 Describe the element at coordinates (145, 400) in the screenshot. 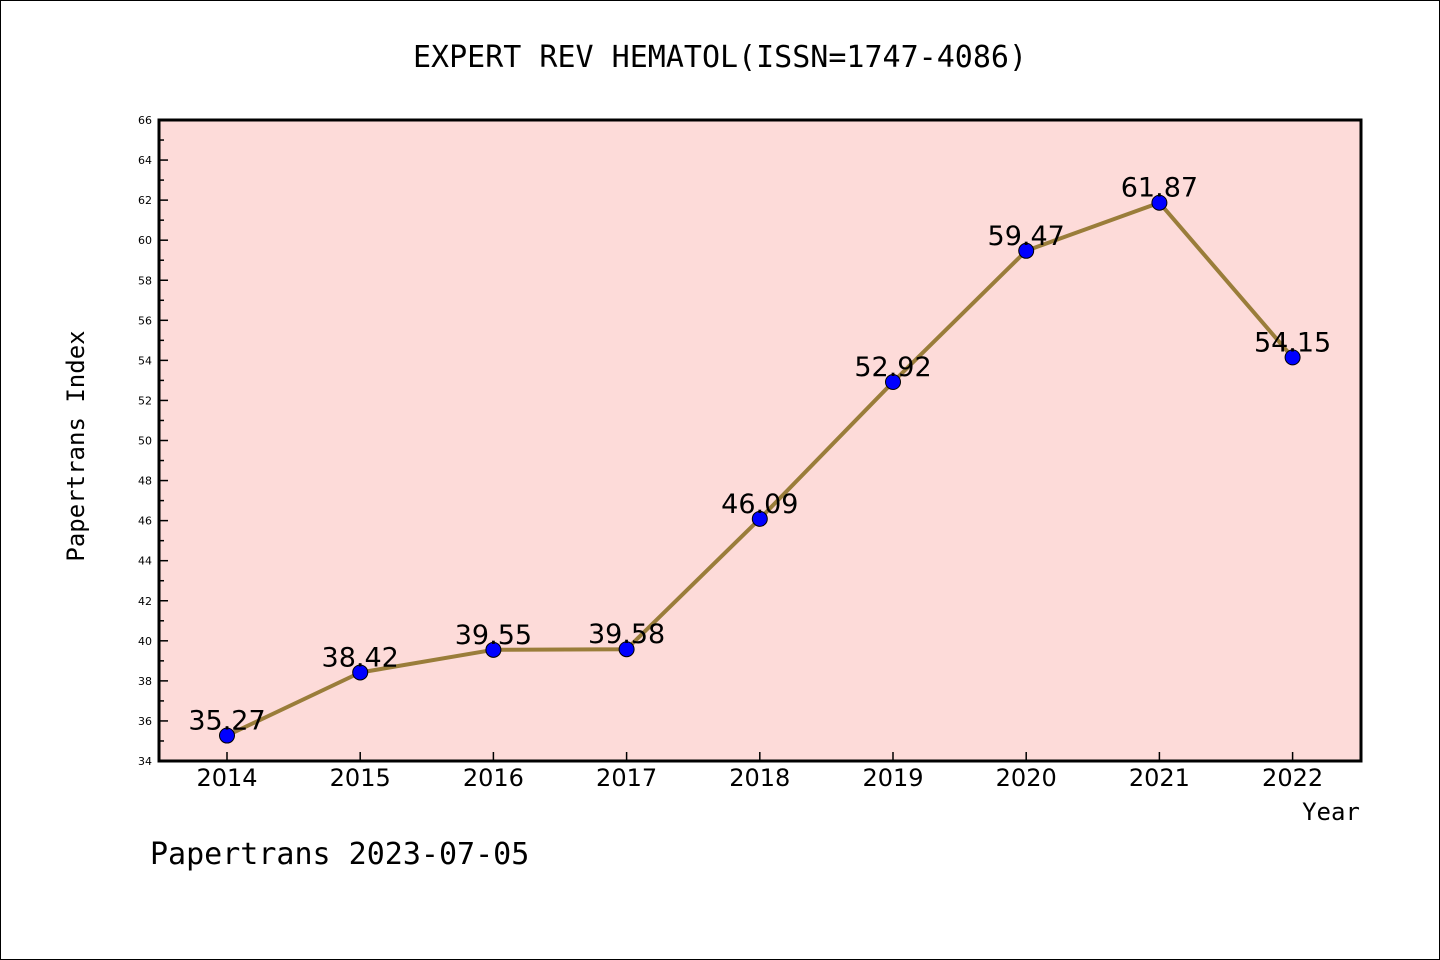

I see `y-tick-label: 52` at that location.